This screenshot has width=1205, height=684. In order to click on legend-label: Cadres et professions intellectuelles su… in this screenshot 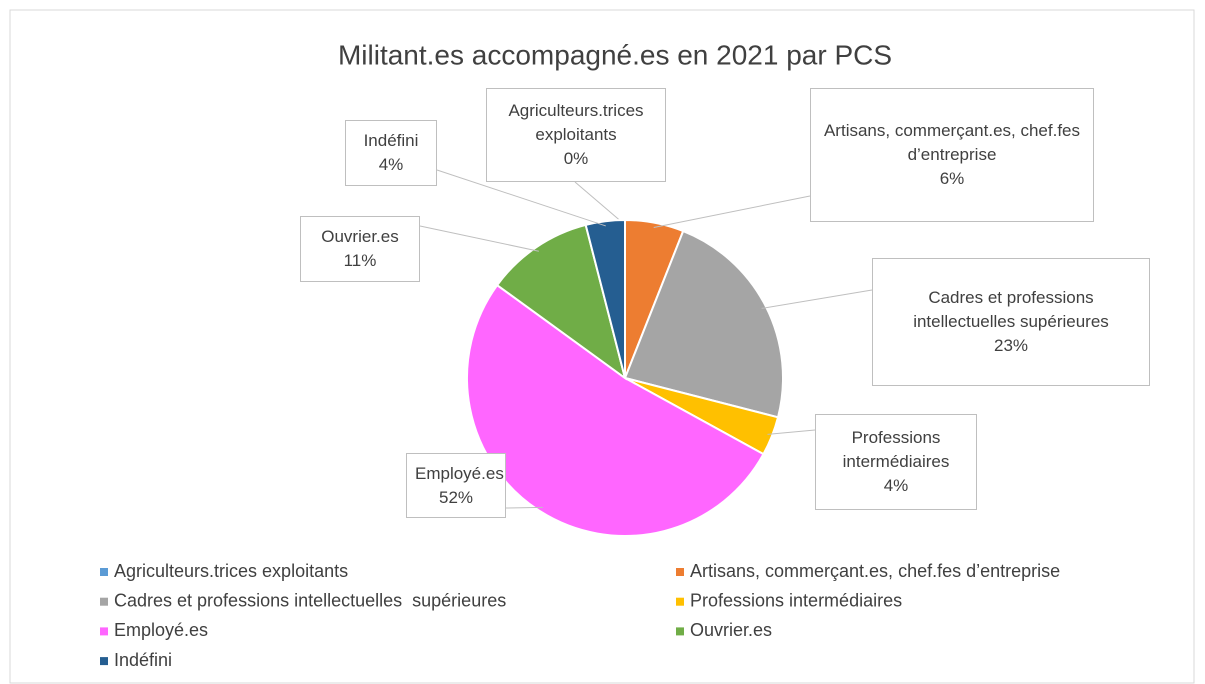, I will do `click(310, 600)`.